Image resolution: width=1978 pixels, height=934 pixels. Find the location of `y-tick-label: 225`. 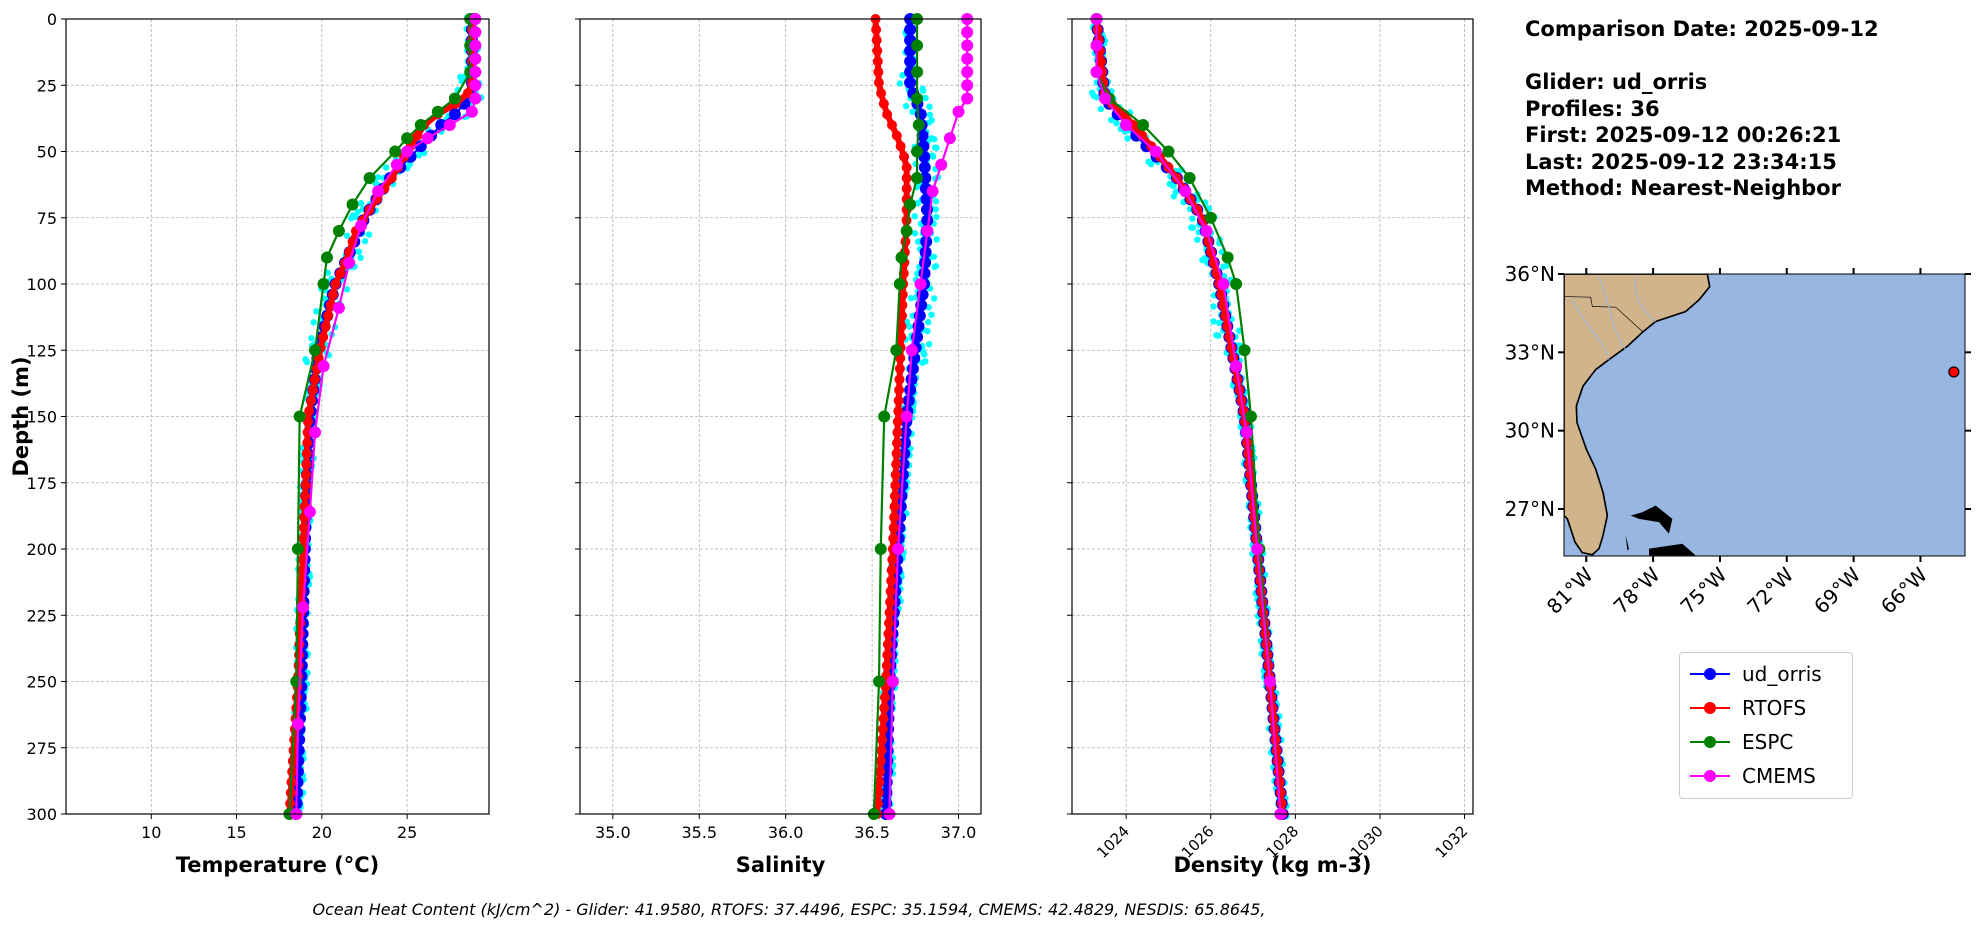

y-tick-label: 225 is located at coordinates (41, 615).